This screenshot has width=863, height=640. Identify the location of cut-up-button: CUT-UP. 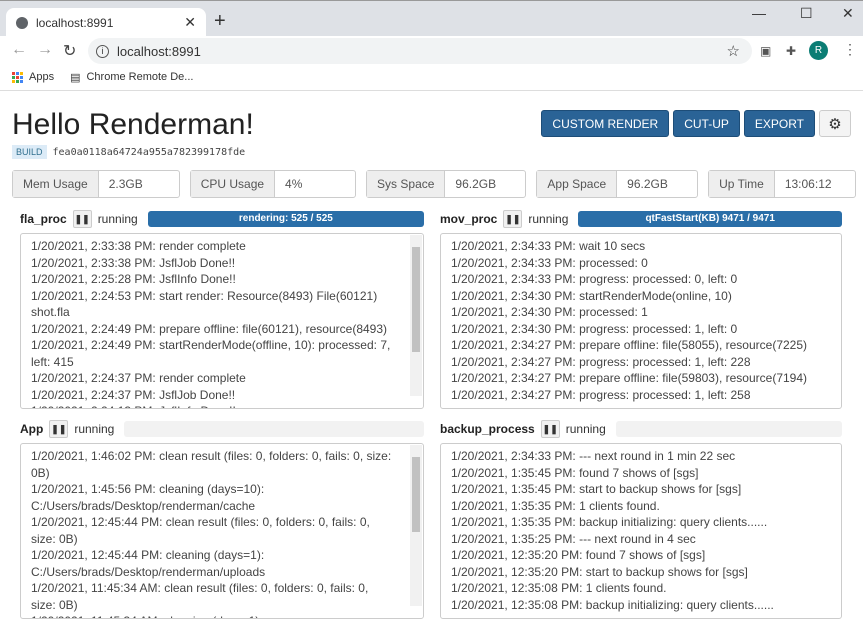
(706, 123).